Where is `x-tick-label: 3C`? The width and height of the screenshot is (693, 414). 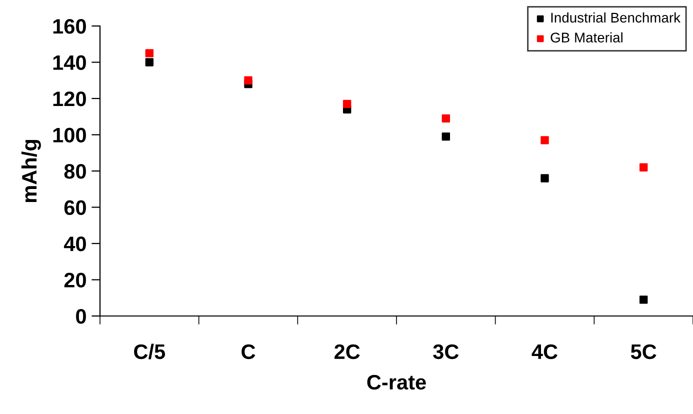 x-tick-label: 3C is located at coordinates (446, 352).